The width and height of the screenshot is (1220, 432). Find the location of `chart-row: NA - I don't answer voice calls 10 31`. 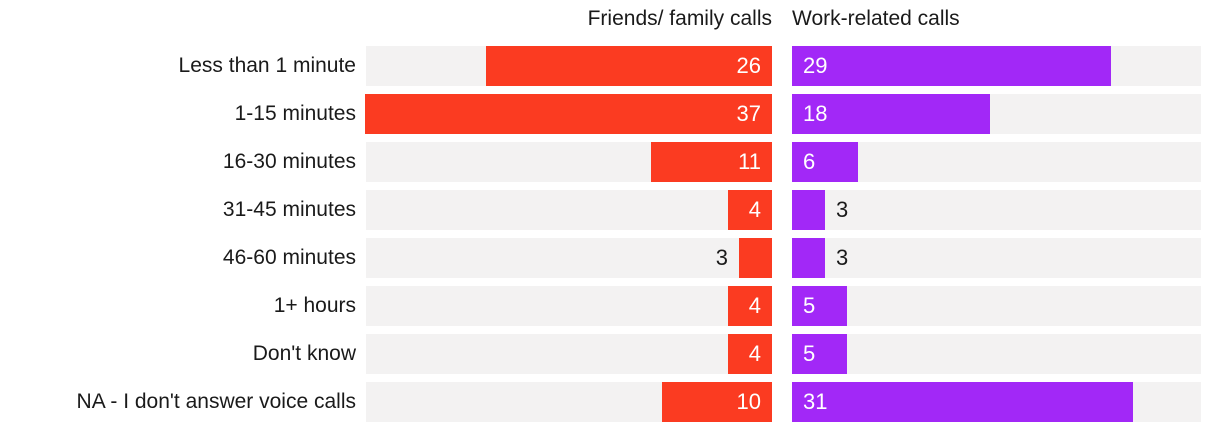

chart-row: NA - I don't answer voice calls 10 31 is located at coordinates (610, 402).